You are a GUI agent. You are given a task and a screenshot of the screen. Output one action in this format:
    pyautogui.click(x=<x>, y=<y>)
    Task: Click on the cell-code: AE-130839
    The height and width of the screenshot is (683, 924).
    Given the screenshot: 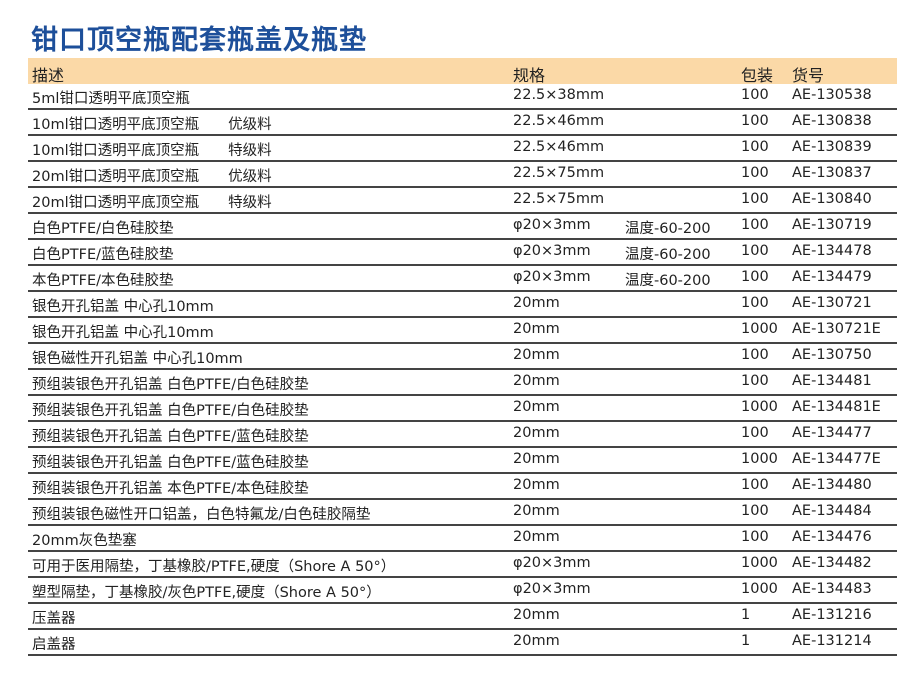 What is the action you would take?
    pyautogui.click(x=832, y=147)
    